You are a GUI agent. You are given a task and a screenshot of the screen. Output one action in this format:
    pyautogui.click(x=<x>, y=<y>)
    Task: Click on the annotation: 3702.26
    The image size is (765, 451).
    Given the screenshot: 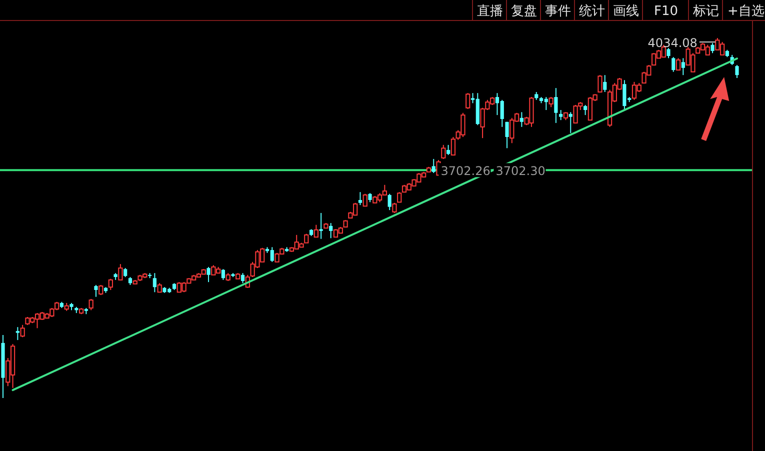 What is the action you would take?
    pyautogui.click(x=465, y=171)
    